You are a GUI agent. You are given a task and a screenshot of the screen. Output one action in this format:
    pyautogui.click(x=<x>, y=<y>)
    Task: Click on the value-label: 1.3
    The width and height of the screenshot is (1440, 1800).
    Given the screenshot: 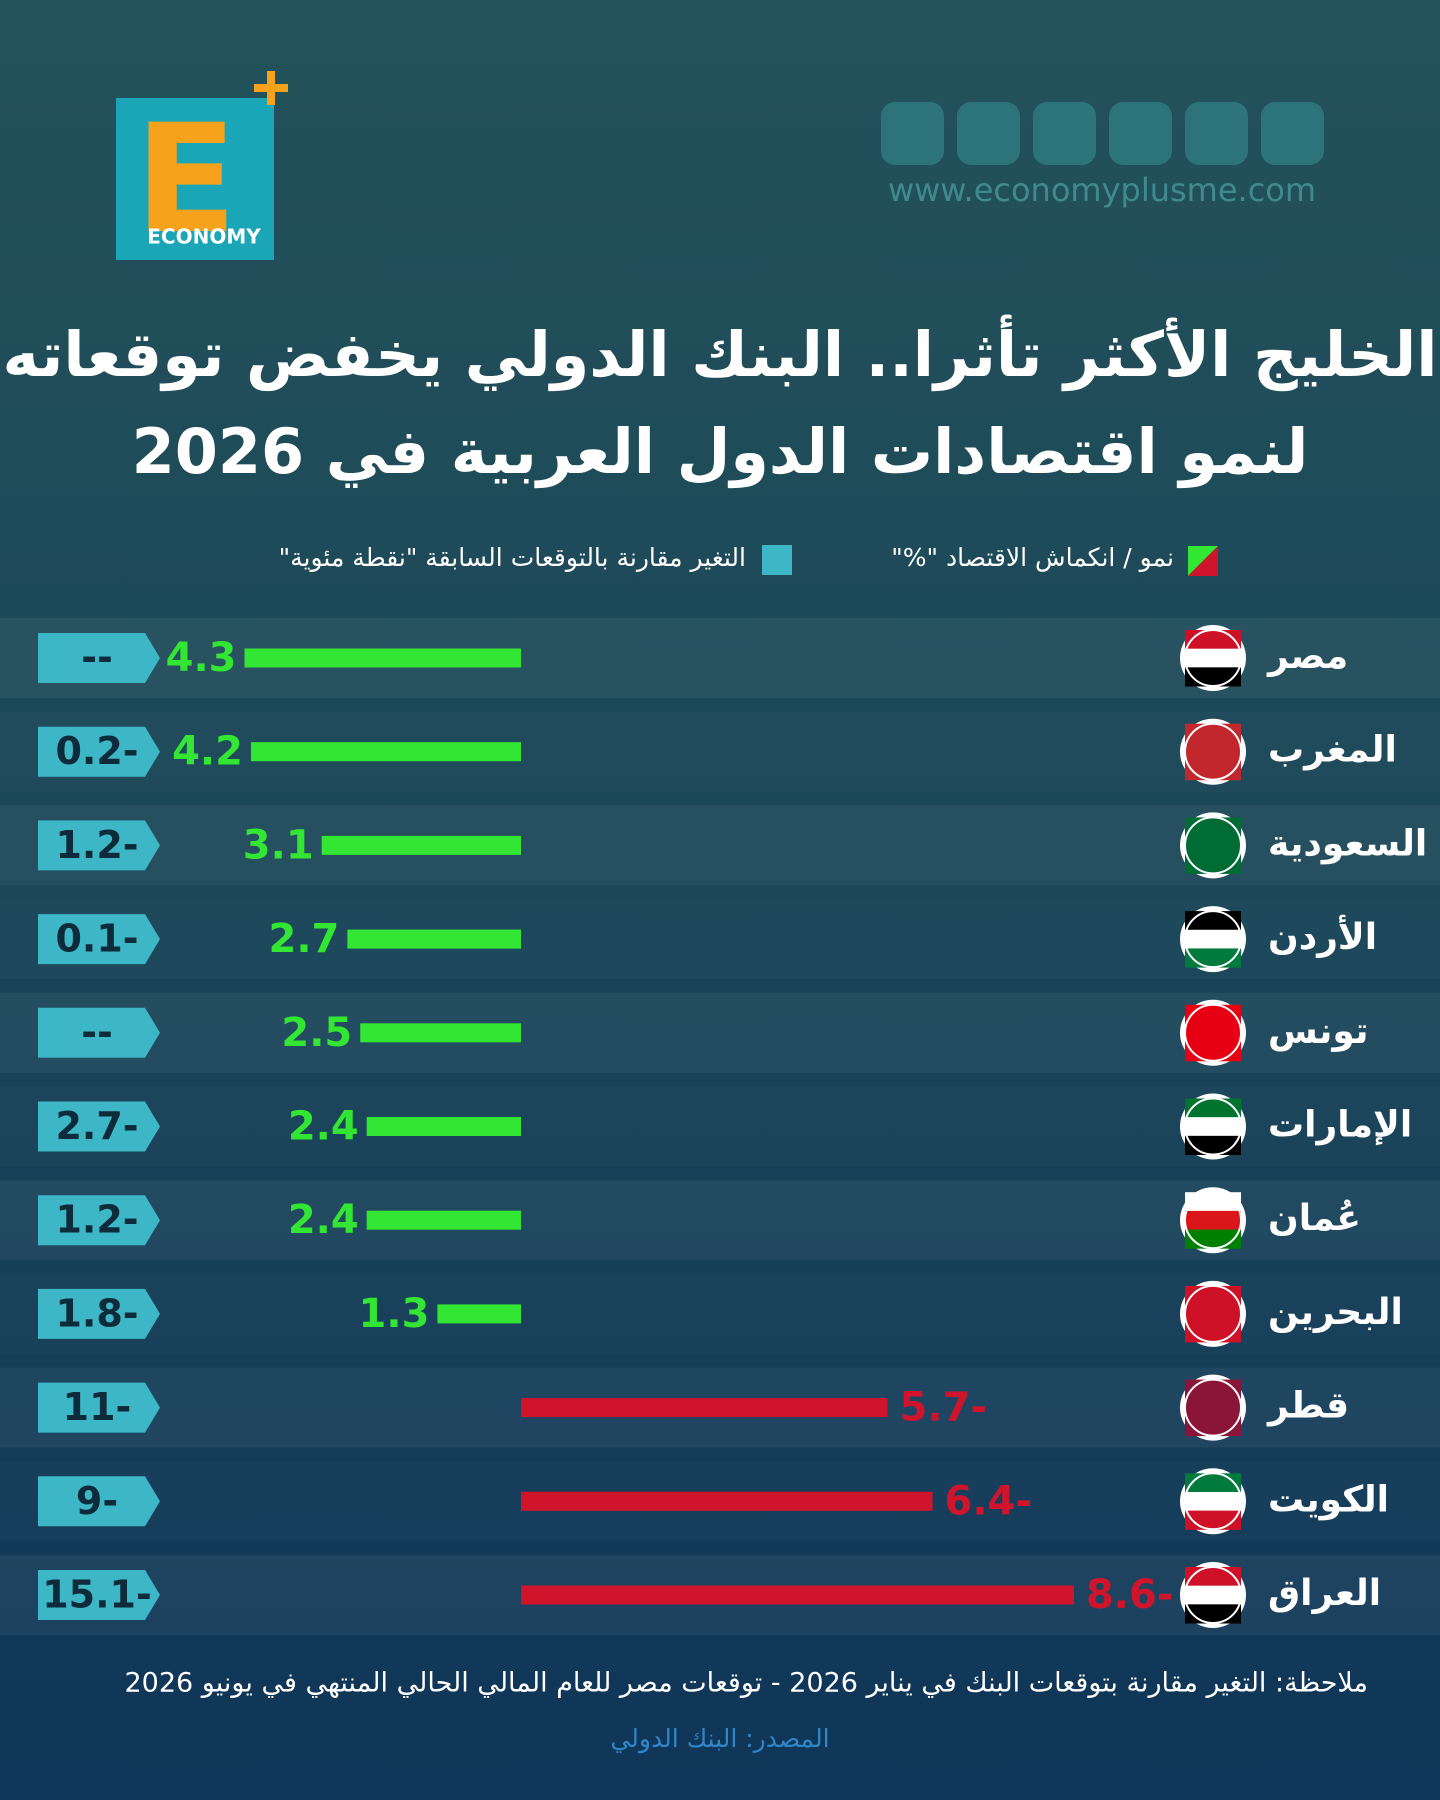 What is the action you would take?
    pyautogui.click(x=394, y=1314)
    